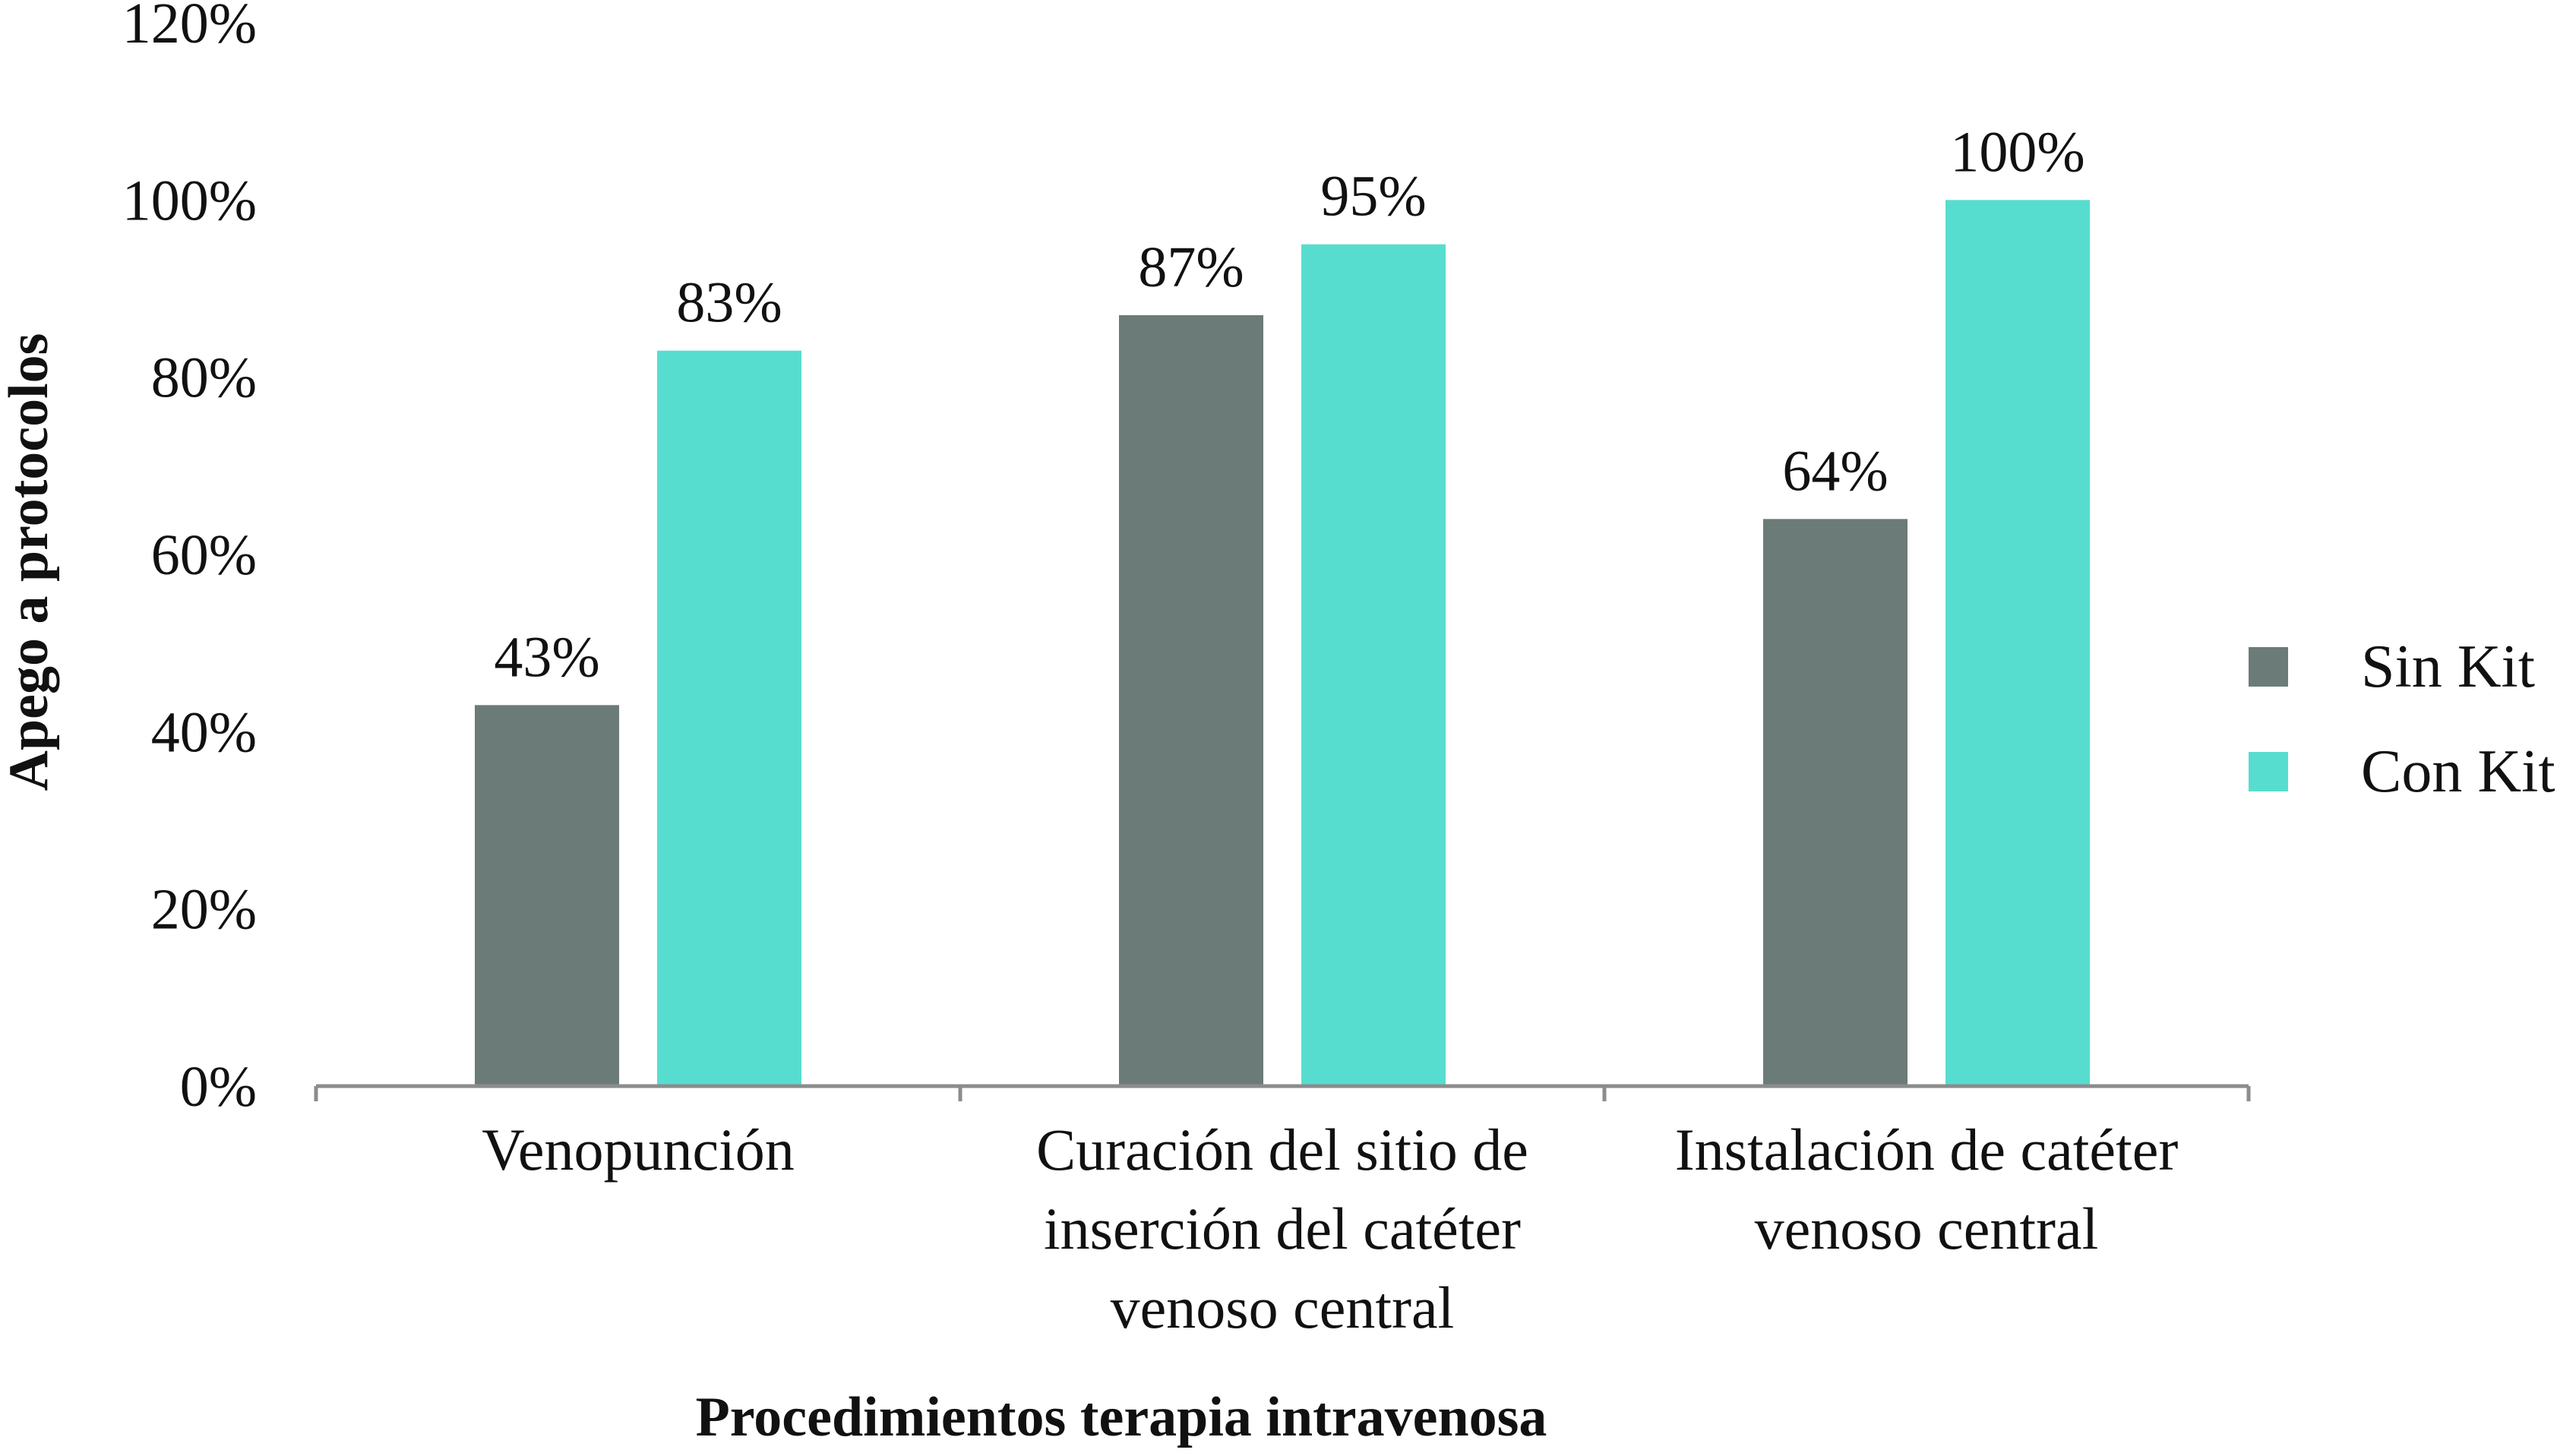 This screenshot has width=2576, height=1456. I want to click on data-label: 95%, so click(1373, 197).